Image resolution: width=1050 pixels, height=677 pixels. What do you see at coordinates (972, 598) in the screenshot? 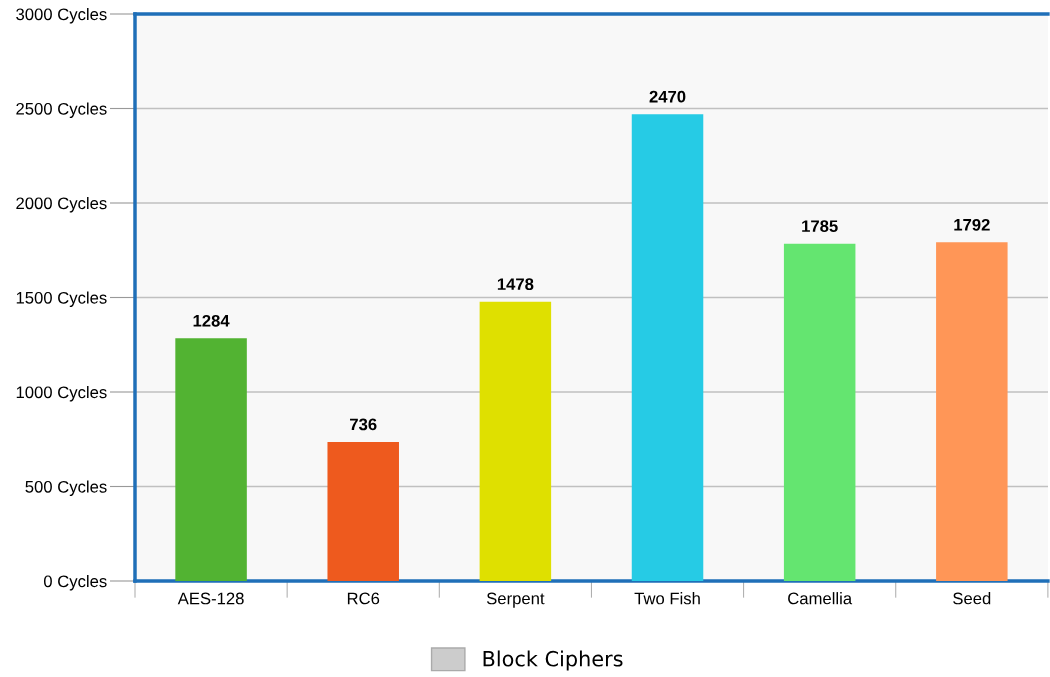
I see `x-tick-label: Seed` at bounding box center [972, 598].